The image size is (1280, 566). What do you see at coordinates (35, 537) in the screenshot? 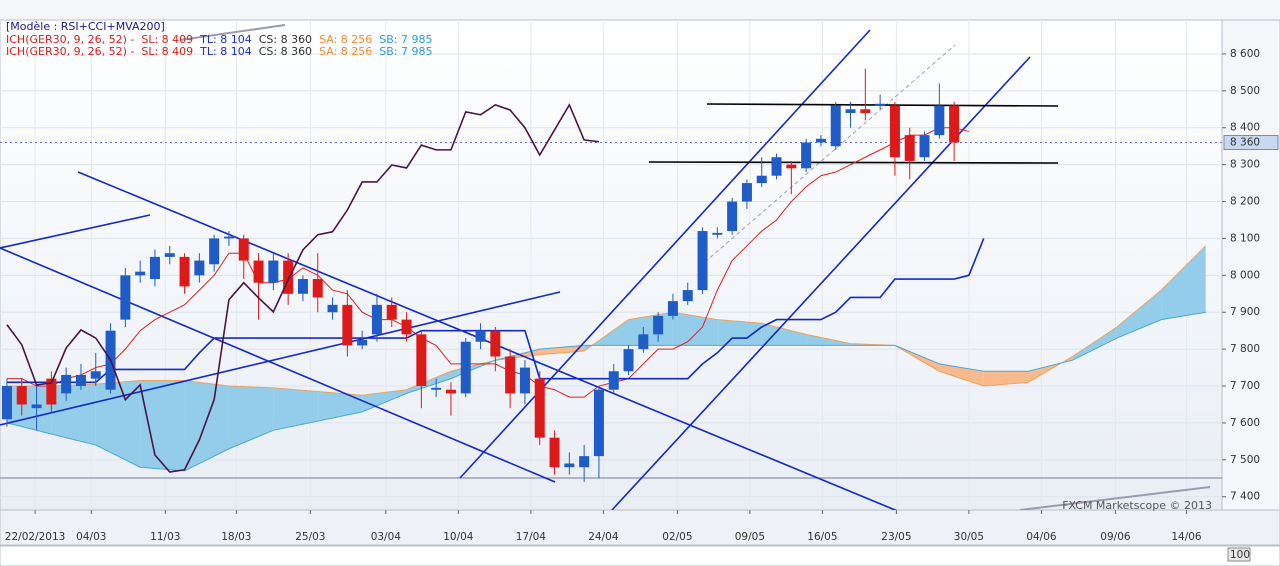
I see `x-tick-label: 22/02/2013` at bounding box center [35, 537].